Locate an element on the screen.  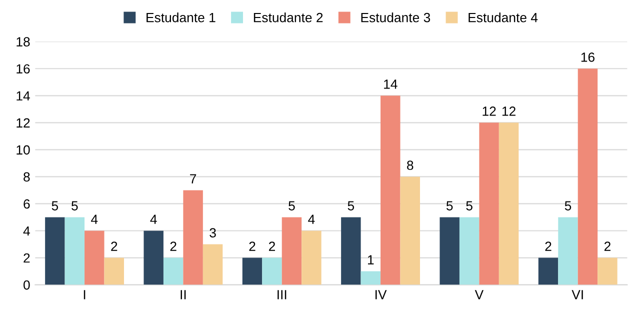
y-tick-label: 10 is located at coordinates (23, 150).